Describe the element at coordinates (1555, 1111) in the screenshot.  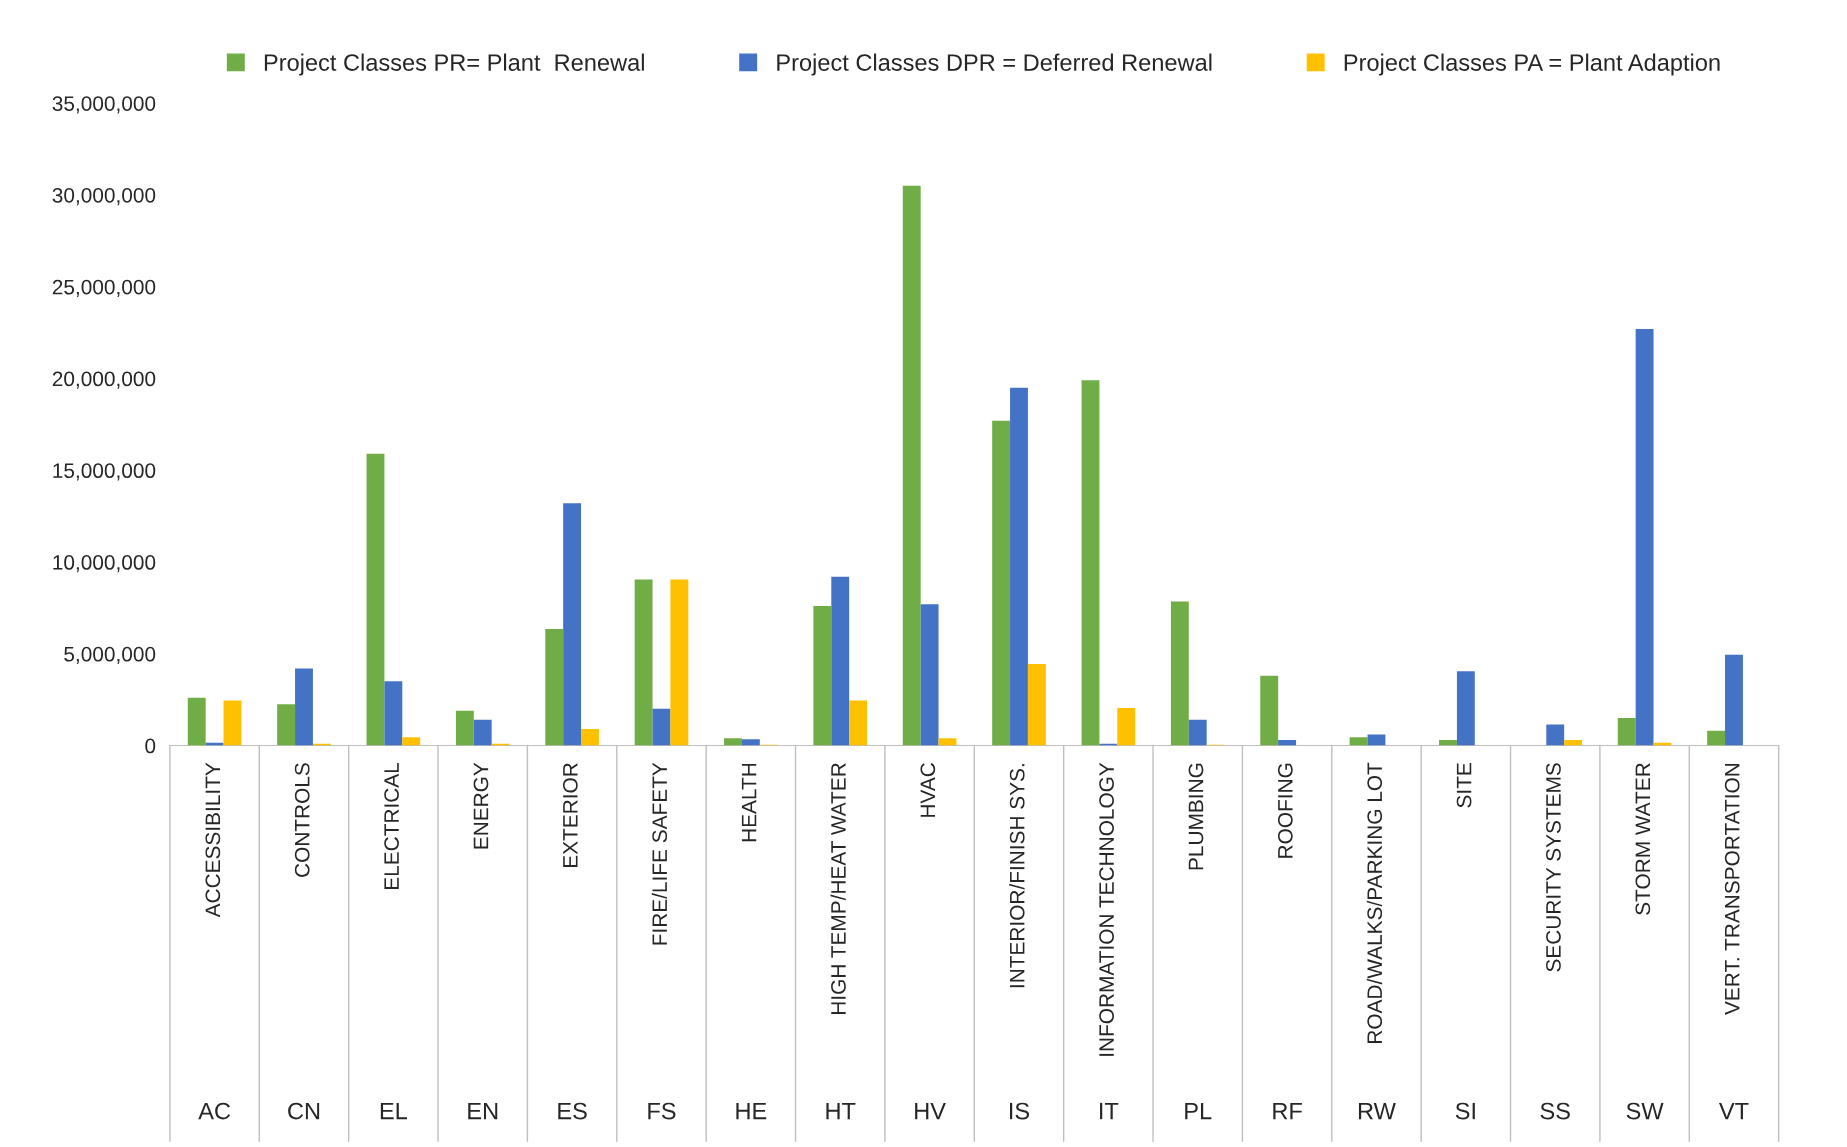
I see `text: SS` at that location.